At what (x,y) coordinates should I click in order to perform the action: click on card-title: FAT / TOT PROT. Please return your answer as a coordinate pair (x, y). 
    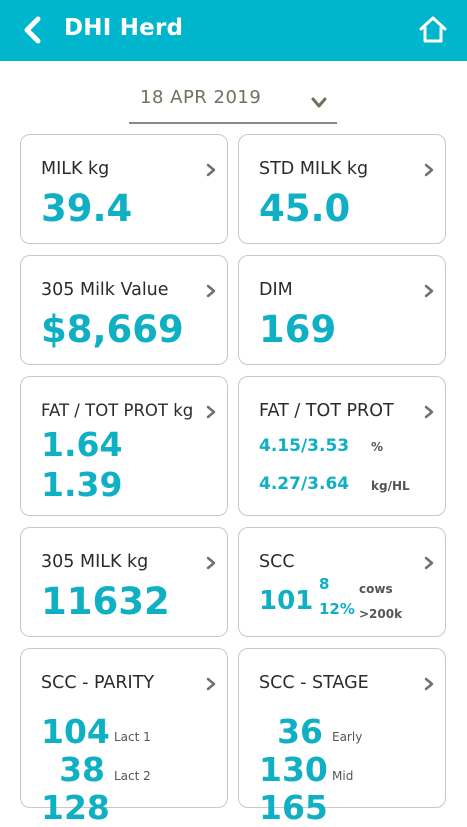
    Looking at the image, I should click on (326, 411).